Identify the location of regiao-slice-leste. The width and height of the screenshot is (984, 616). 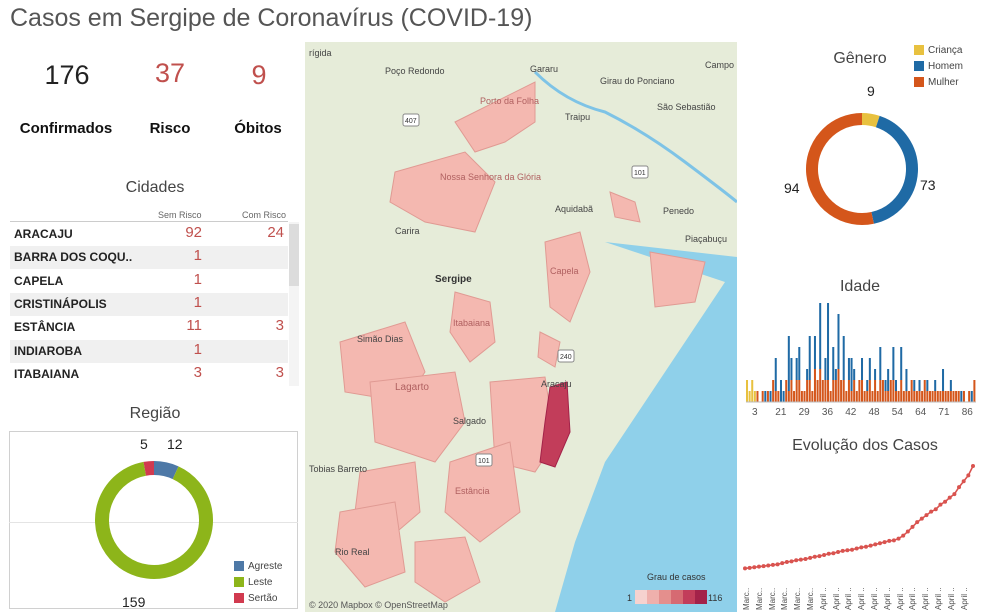
(154, 520).